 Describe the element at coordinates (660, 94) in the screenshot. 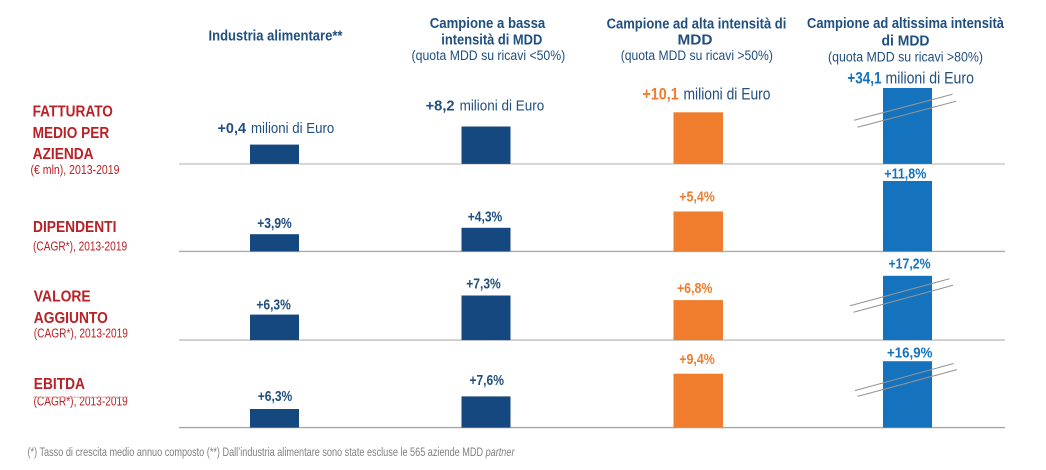

I see `svg-text: +10,1` at that location.